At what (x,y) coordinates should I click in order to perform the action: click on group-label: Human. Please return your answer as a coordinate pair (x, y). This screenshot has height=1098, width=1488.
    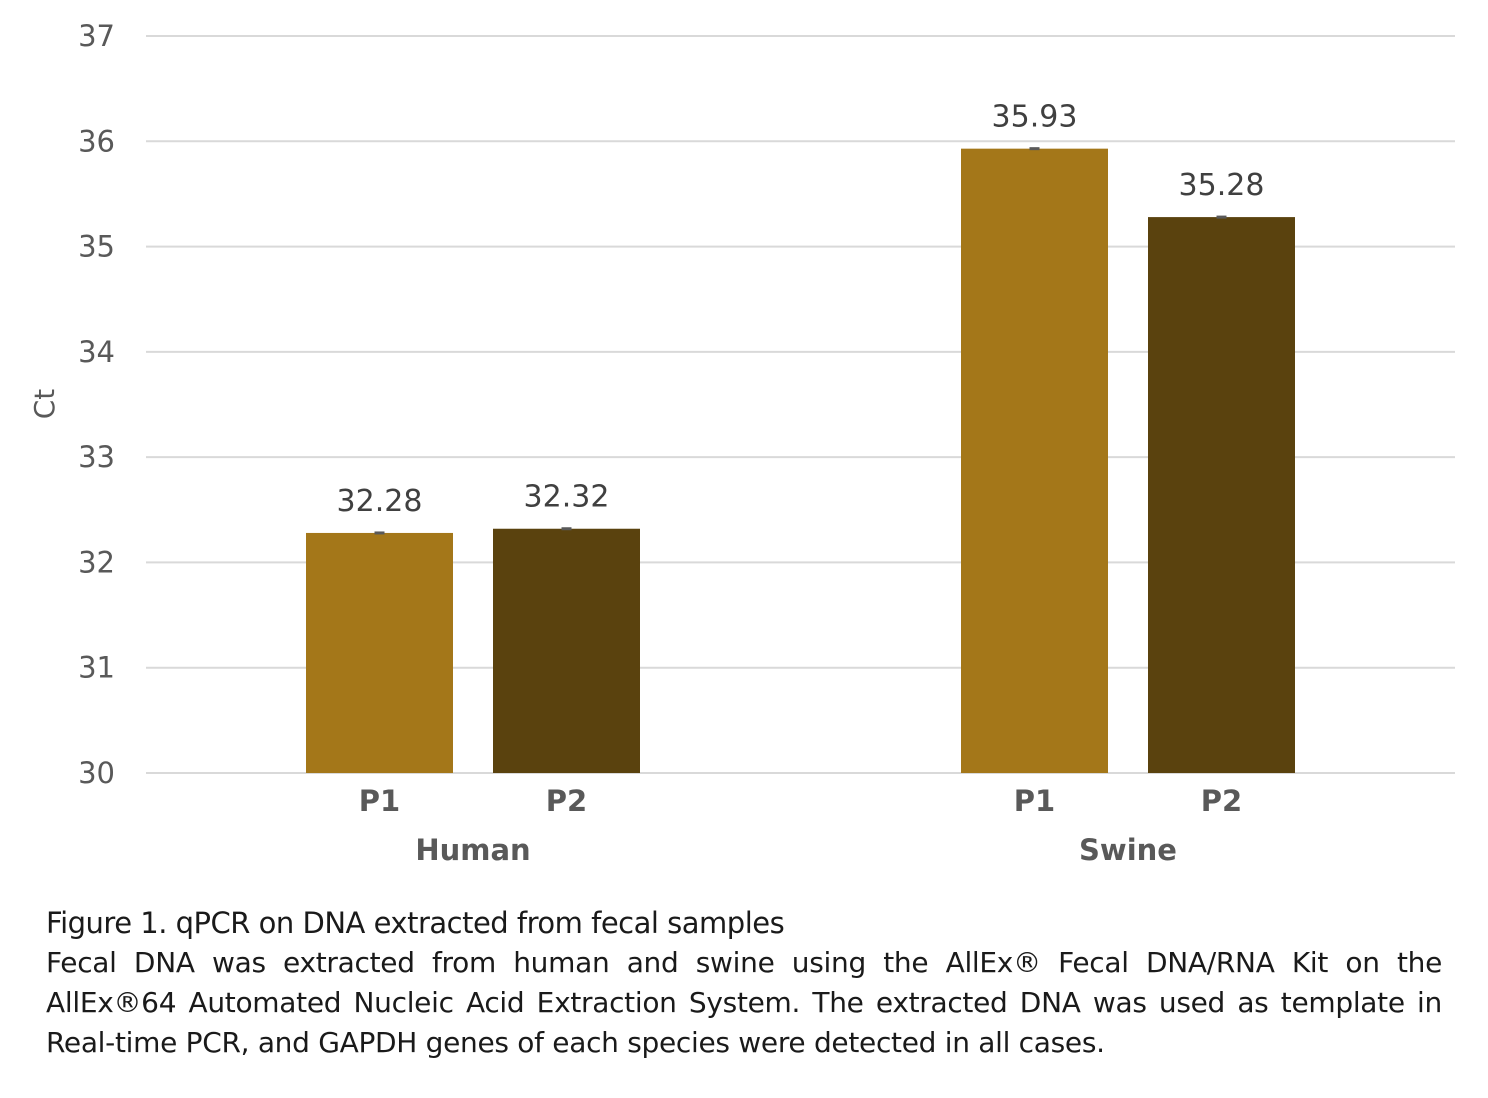
    Looking at the image, I should click on (472, 850).